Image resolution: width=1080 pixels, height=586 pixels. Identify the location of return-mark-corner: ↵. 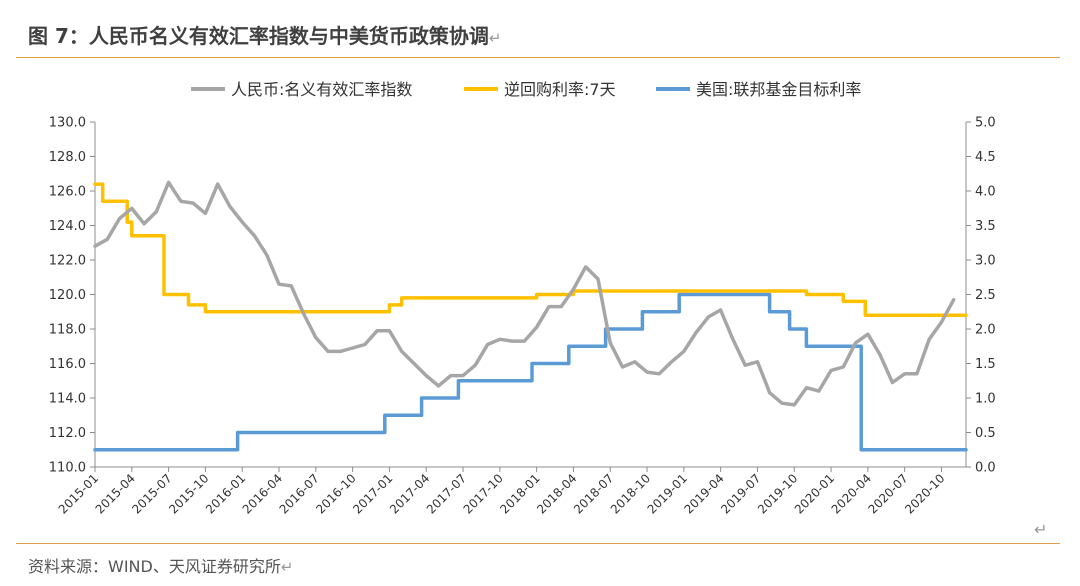
(1041, 529).